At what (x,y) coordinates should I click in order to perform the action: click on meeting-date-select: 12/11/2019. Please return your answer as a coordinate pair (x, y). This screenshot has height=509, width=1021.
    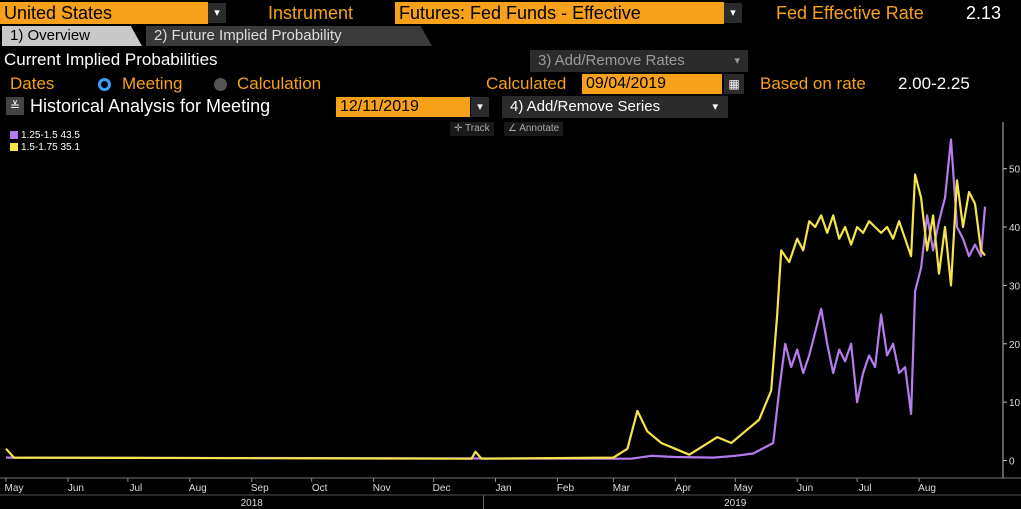
    Looking at the image, I should click on (403, 107).